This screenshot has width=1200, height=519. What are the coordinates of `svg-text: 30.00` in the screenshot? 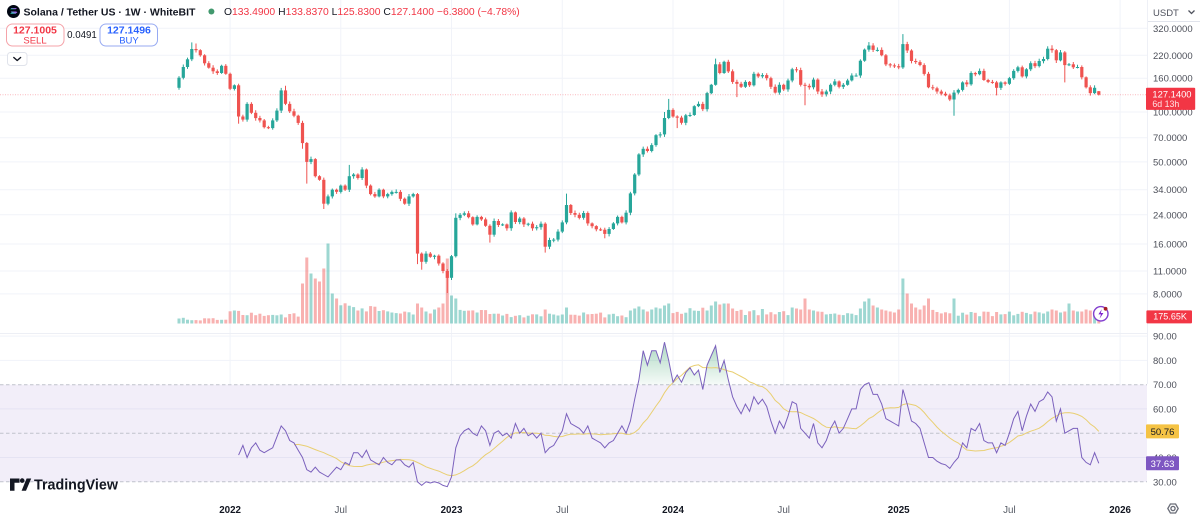 It's located at (1165, 482).